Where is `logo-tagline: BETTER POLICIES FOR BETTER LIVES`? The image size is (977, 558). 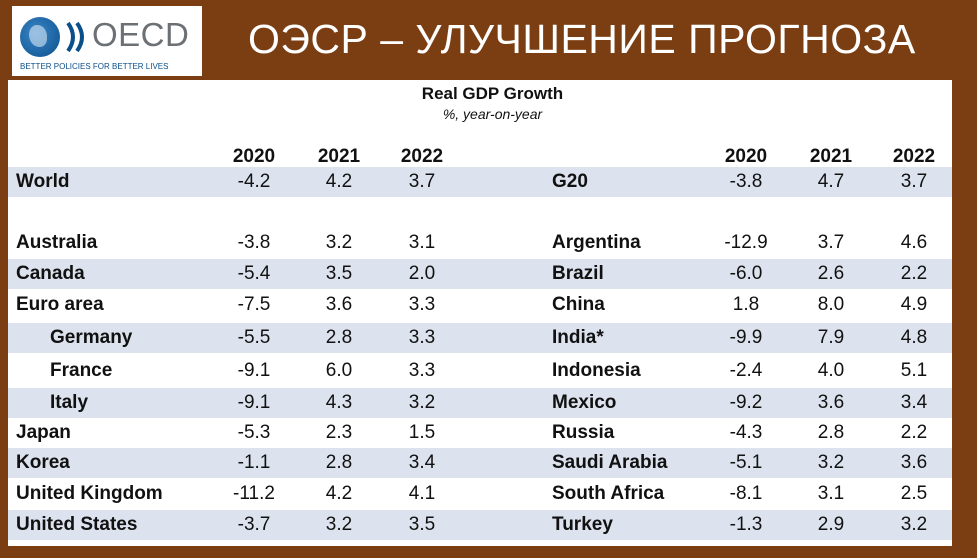 logo-tagline: BETTER POLICIES FOR BETTER LIVES is located at coordinates (94, 66).